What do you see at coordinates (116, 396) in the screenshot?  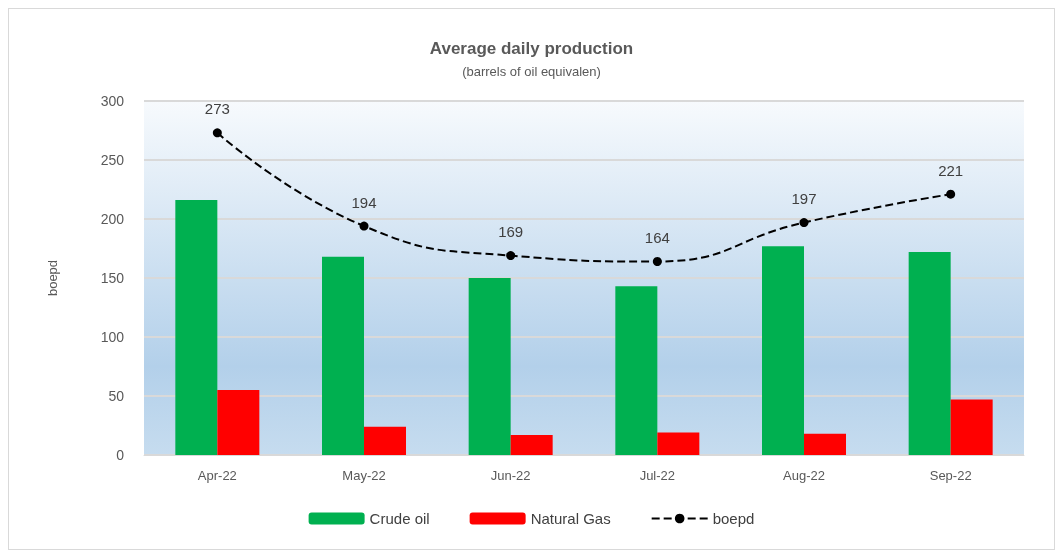 I see `y-tick-label: 50` at bounding box center [116, 396].